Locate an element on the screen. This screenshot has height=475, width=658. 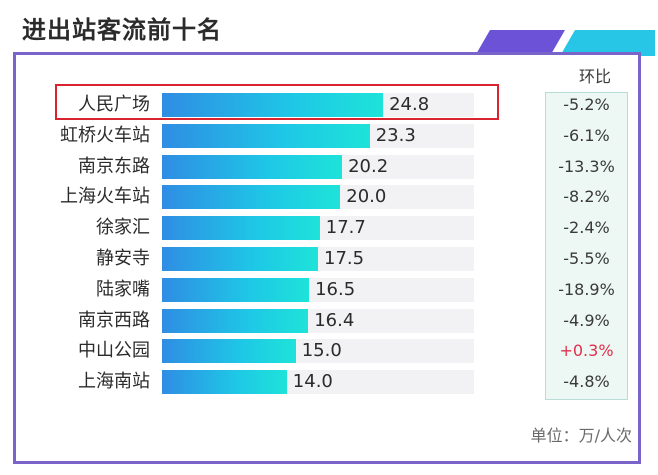
category-label: 徐家汇 is located at coordinates (123, 228).